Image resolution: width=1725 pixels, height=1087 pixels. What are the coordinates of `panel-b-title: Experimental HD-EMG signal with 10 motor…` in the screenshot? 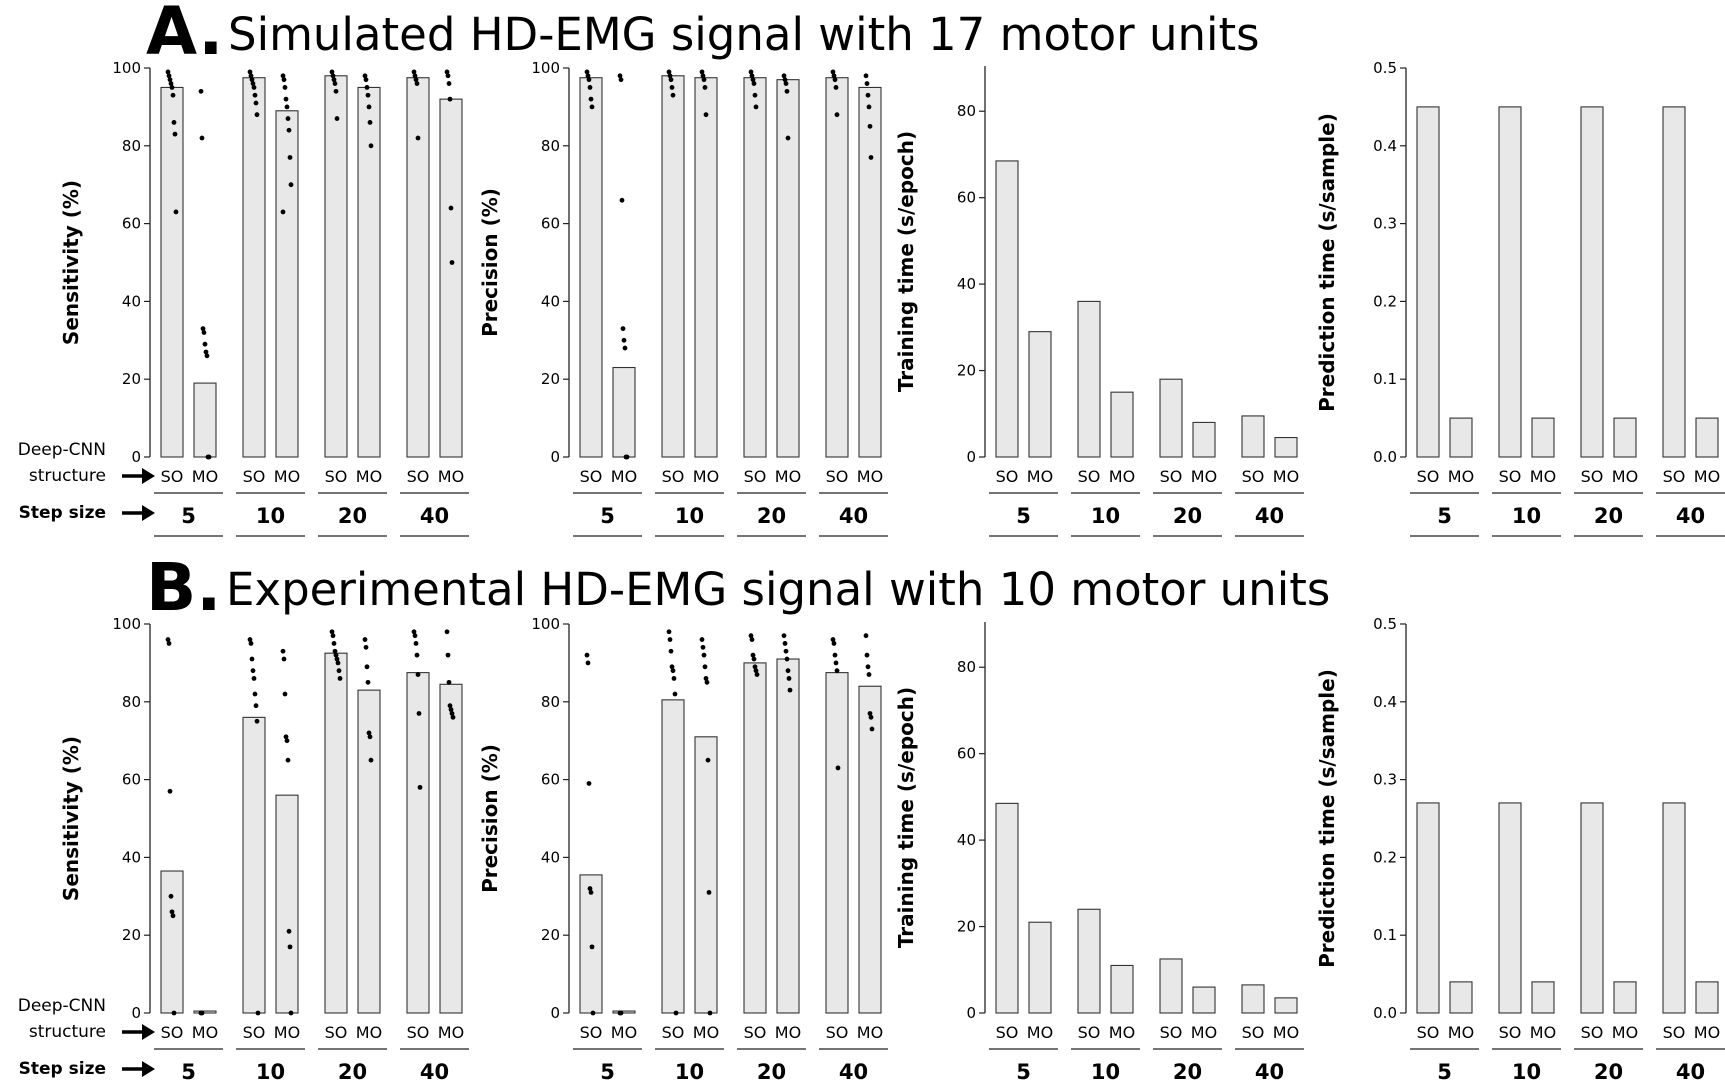 It's located at (778, 589).